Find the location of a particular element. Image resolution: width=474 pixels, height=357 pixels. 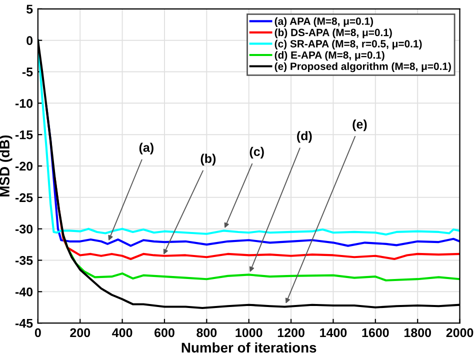

y-tick-label: -5 is located at coordinates (27, 72).